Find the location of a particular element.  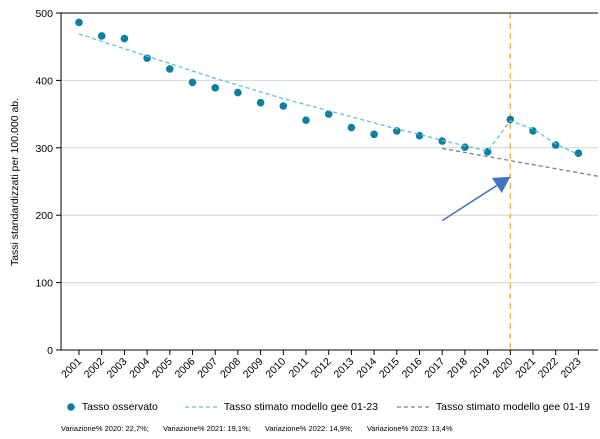

data-point-2014 is located at coordinates (374, 134).